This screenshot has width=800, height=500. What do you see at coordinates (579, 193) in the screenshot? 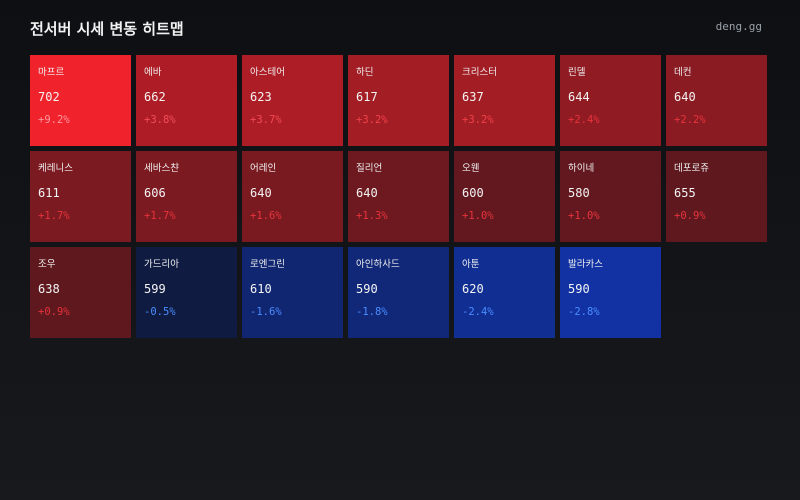
I see `price: 580` at bounding box center [579, 193].